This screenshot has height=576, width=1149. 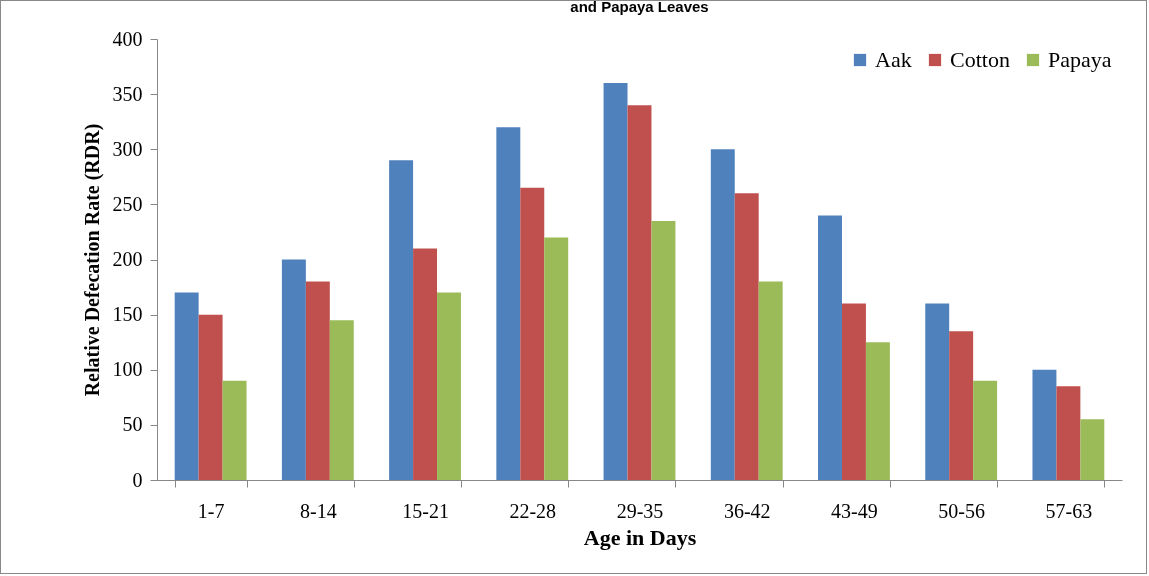 I want to click on x-tick-label: 50-56, so click(x=961, y=510).